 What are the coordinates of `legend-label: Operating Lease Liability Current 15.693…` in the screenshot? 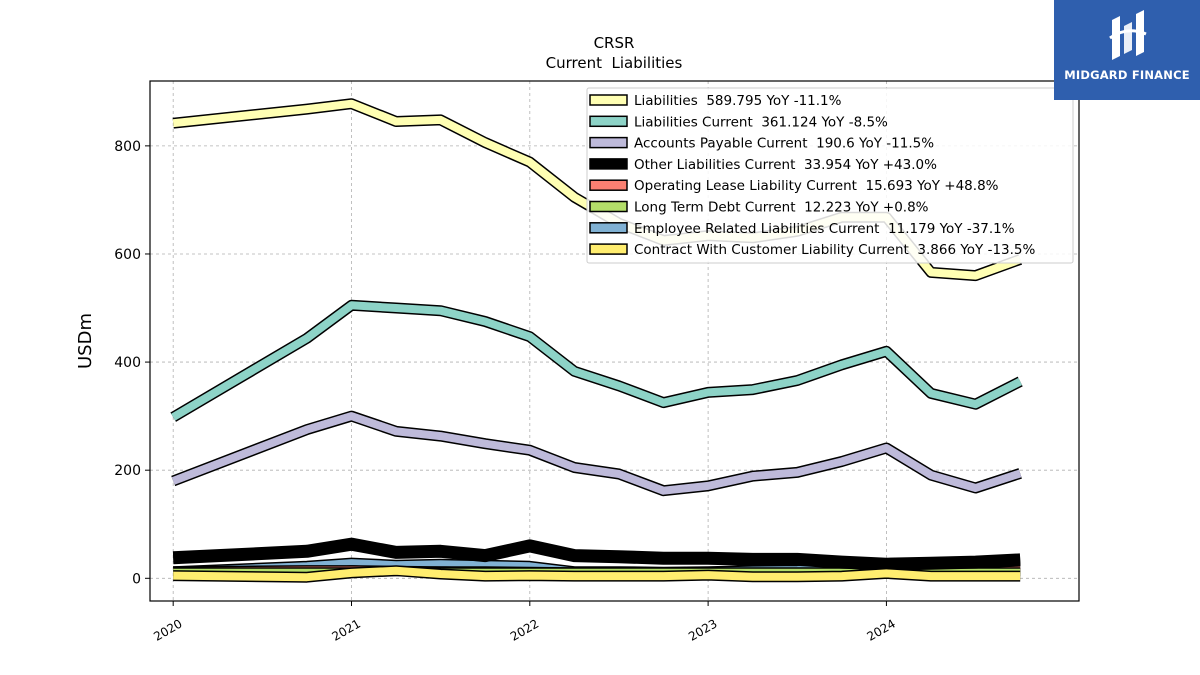 It's located at (816, 186).